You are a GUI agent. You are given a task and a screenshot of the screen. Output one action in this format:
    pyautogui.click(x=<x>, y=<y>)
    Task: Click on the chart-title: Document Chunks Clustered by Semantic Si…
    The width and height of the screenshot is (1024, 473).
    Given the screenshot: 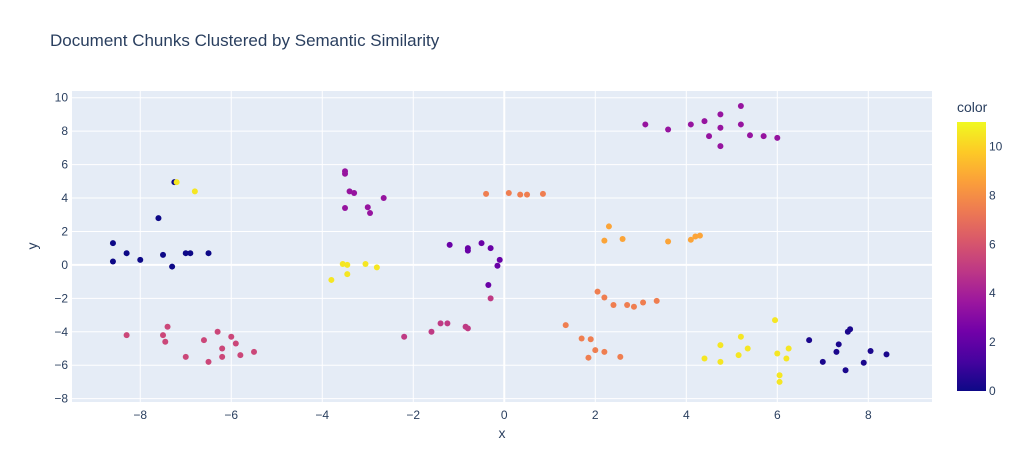 What is the action you would take?
    pyautogui.click(x=245, y=40)
    